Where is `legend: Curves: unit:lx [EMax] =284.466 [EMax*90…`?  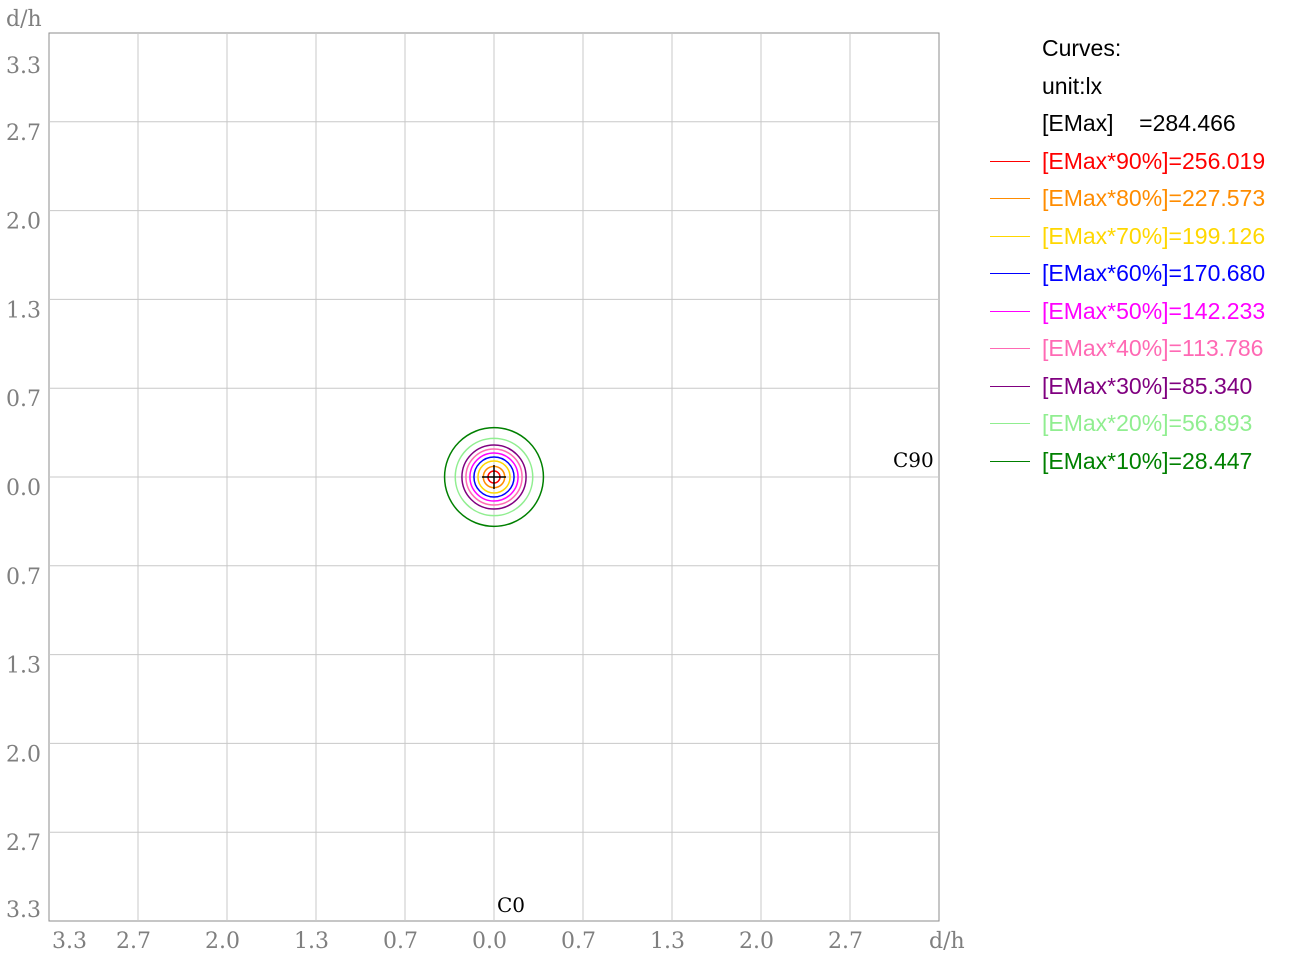
legend: Curves: unit:lx [EMax] =284.466 [EMax*90… is located at coordinates (1147, 258).